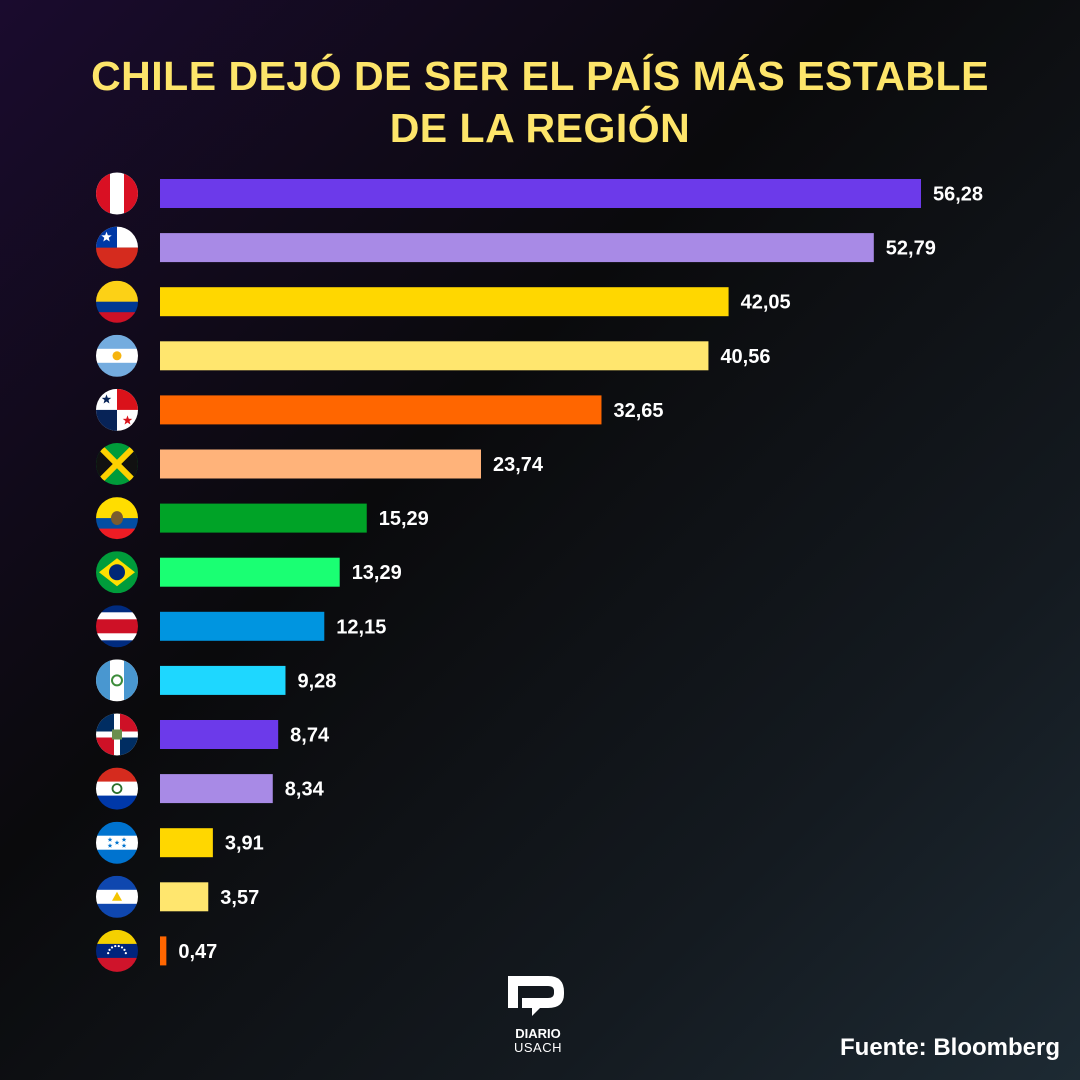 This screenshot has width=1080, height=1080. I want to click on value-label: 15,29, so click(404, 519).